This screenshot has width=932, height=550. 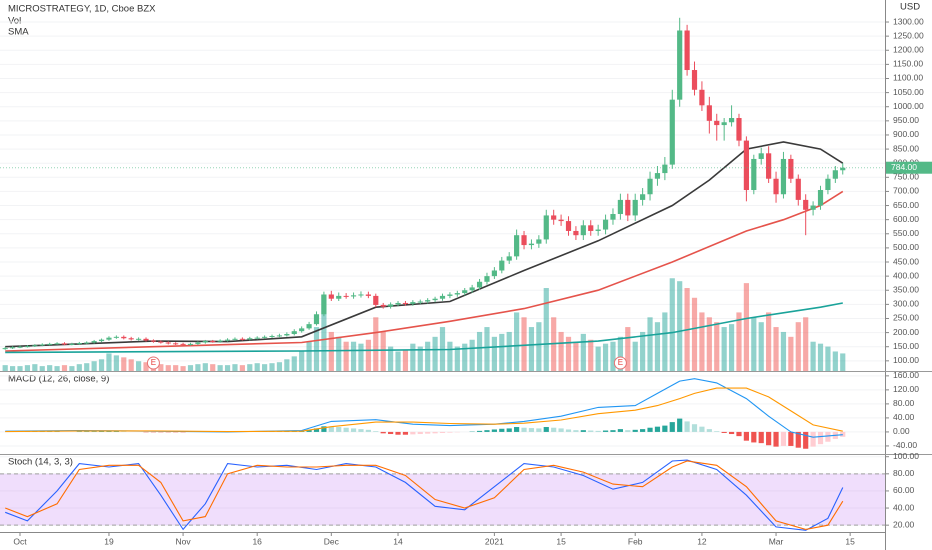 What do you see at coordinates (908, 35) in the screenshot?
I see `y-tick-label: 1250.00` at bounding box center [908, 35].